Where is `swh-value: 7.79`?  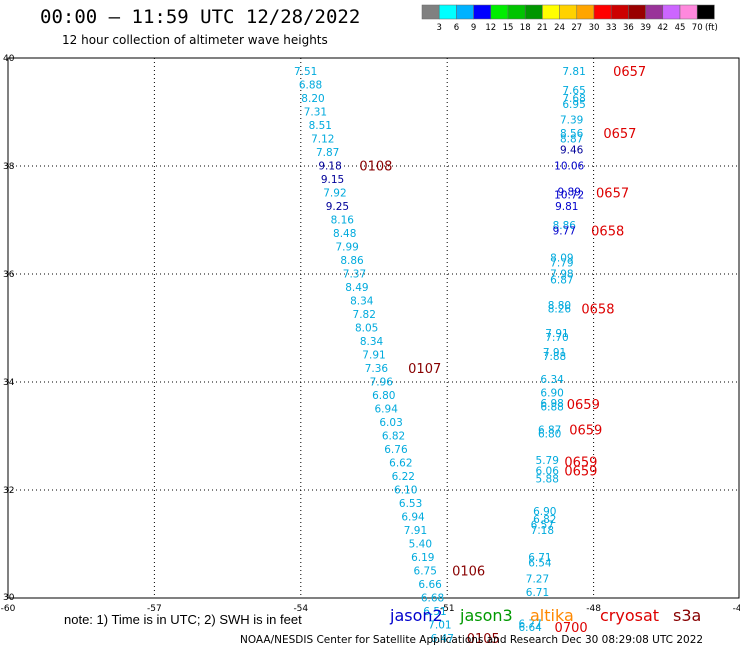 swh-value: 7.79 is located at coordinates (561, 264).